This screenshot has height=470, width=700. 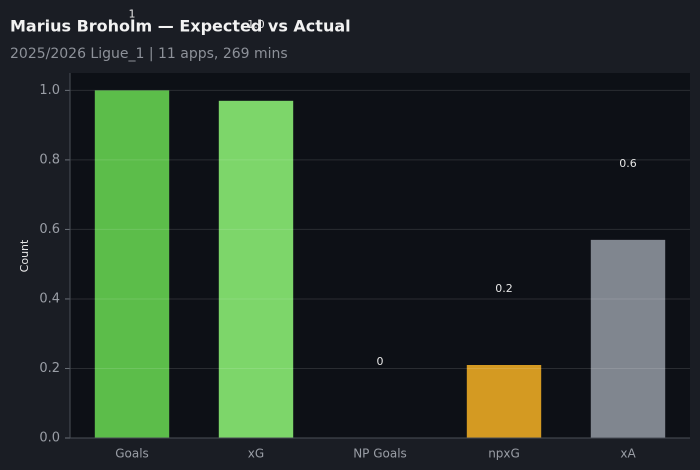 I want to click on value-label: 1.0, so click(x=256, y=24).